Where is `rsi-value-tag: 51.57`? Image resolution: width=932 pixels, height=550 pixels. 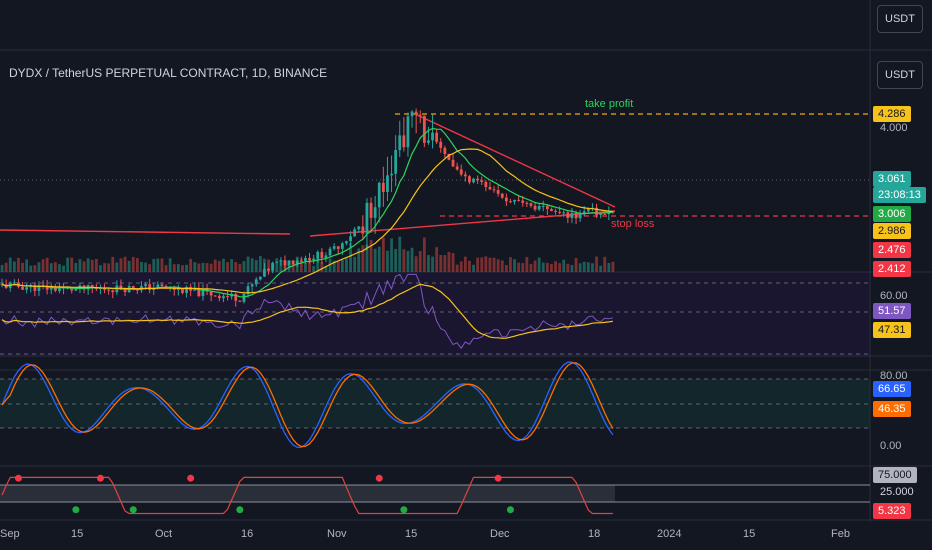 rsi-value-tag: 51.57 is located at coordinates (892, 311).